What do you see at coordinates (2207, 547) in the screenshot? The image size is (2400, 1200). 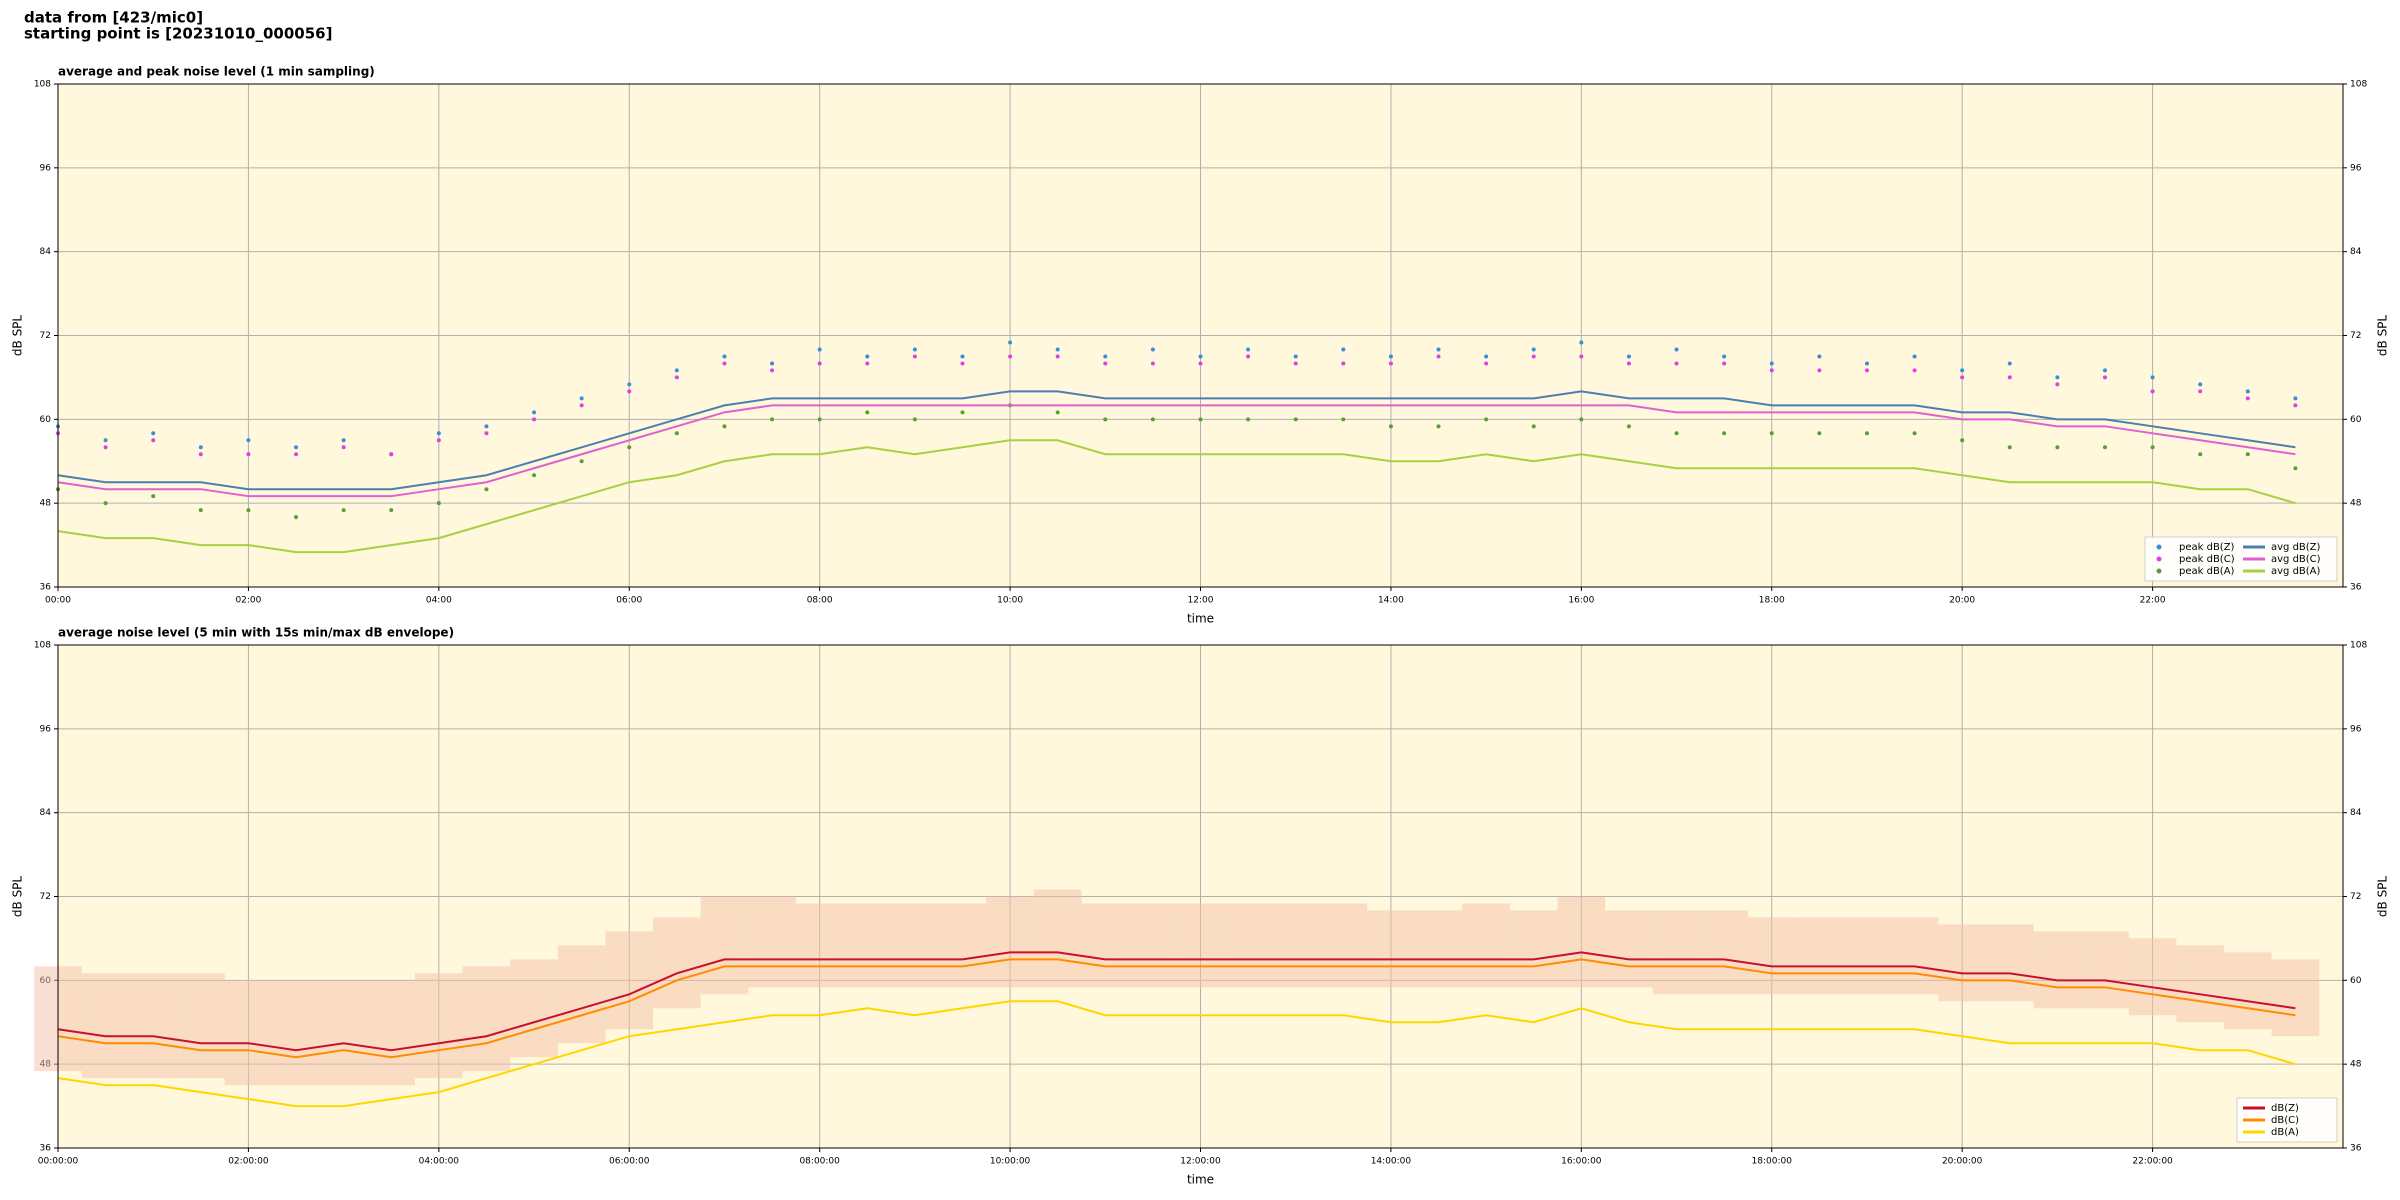 I see `legend-label: peak dB(Z)` at bounding box center [2207, 547].